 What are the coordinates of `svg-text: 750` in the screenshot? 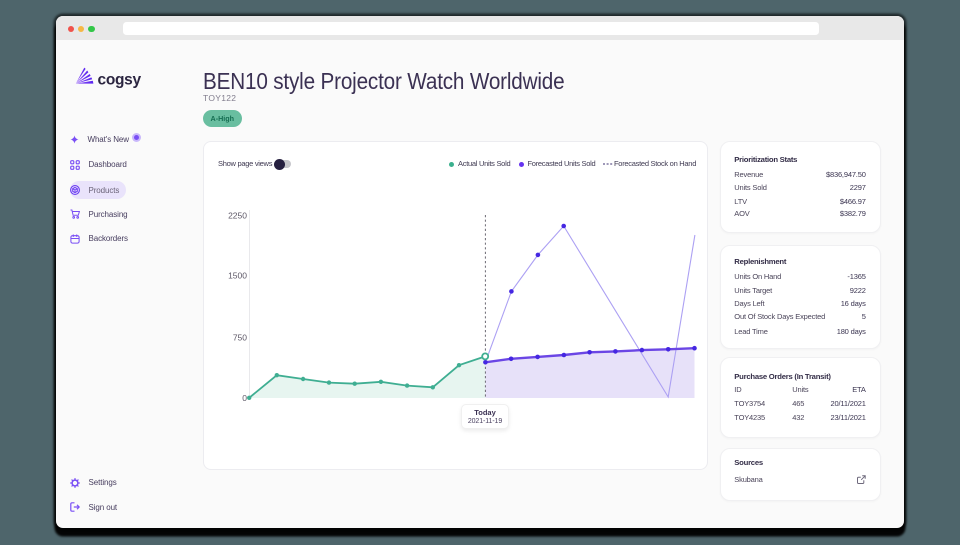 It's located at (240, 337).